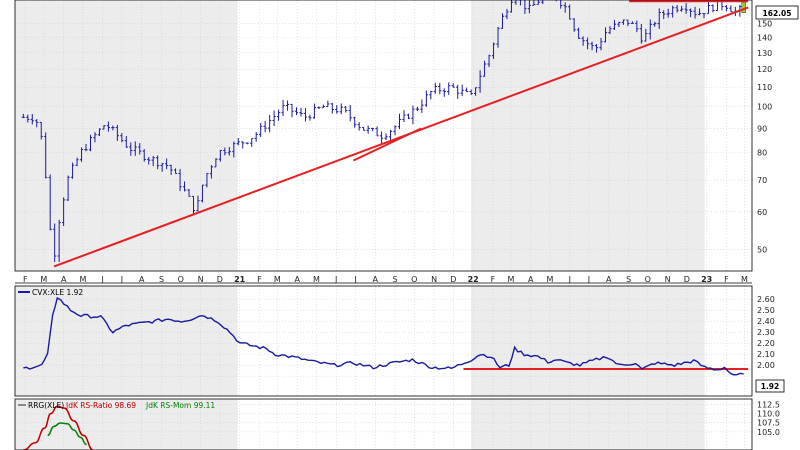 This screenshot has height=450, width=800. Describe the element at coordinates (46, 405) in the screenshot. I see `rrg-legend-prefix: RRG(XLE)` at that location.